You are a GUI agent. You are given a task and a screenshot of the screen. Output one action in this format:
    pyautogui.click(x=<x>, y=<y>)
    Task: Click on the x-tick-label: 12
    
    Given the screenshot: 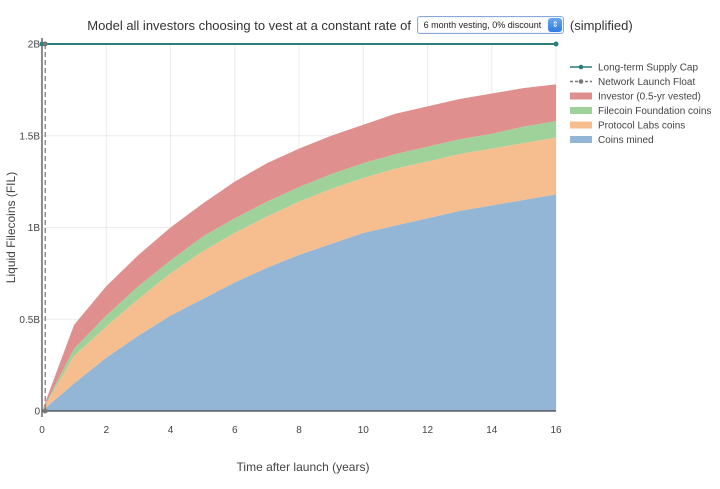 What is the action you would take?
    pyautogui.click(x=428, y=430)
    